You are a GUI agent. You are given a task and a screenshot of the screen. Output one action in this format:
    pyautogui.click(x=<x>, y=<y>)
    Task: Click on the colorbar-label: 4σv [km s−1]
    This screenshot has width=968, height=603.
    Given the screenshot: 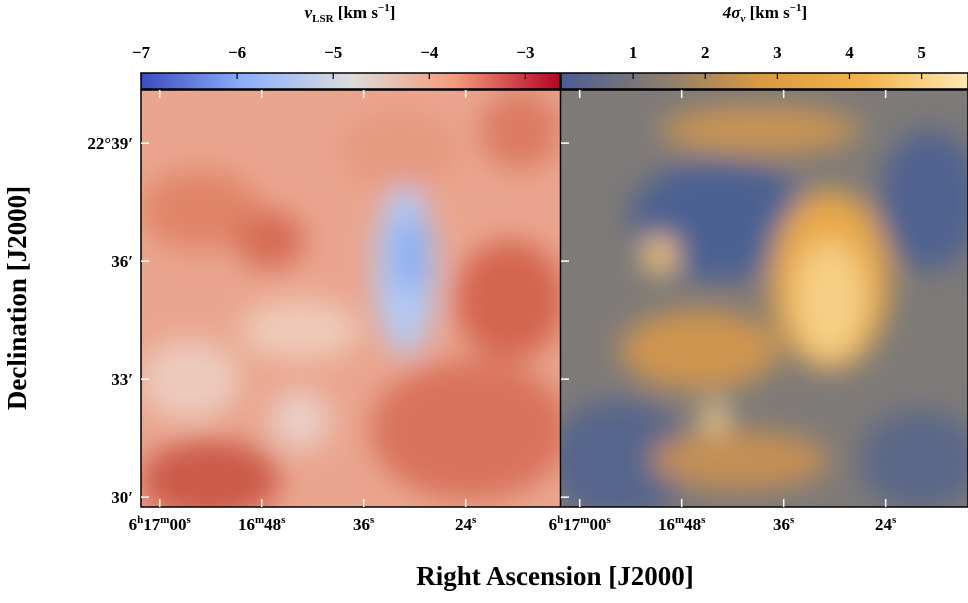 What is the action you would take?
    pyautogui.click(x=764, y=13)
    